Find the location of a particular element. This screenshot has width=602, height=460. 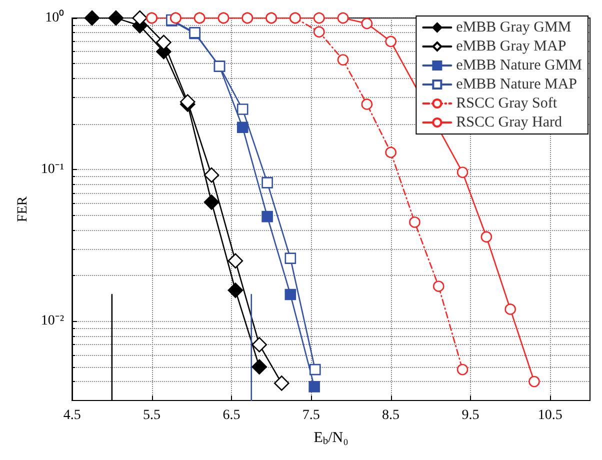

x-tick-label: 6.5 is located at coordinates (231, 415).